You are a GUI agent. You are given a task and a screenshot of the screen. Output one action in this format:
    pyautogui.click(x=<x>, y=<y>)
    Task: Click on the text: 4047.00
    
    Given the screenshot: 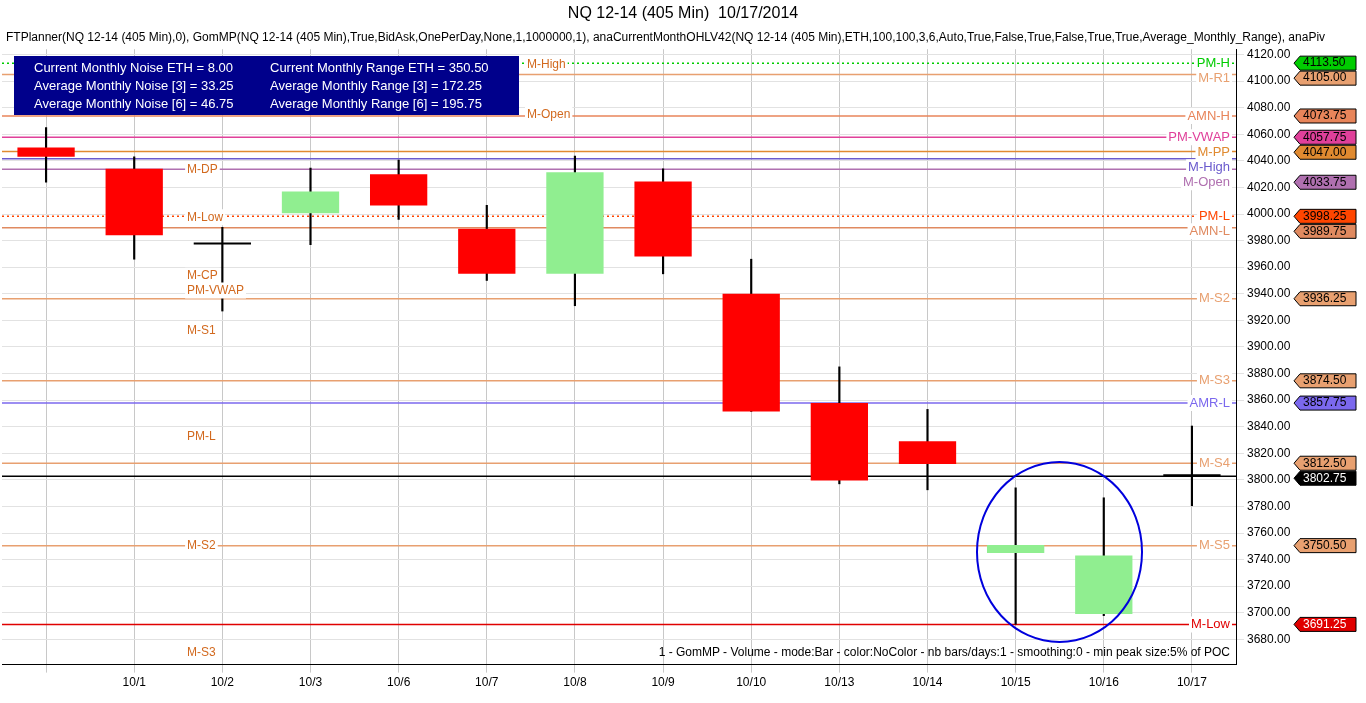 What is the action you would take?
    pyautogui.click(x=1325, y=151)
    